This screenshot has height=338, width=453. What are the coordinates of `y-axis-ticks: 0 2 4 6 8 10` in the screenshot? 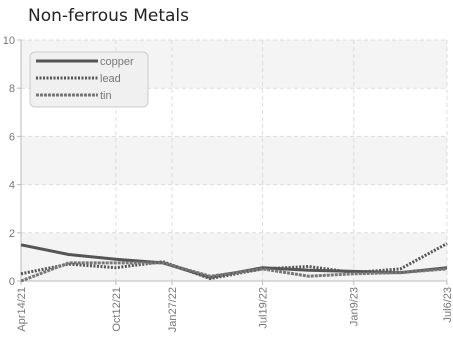 It's located at (12, 161).